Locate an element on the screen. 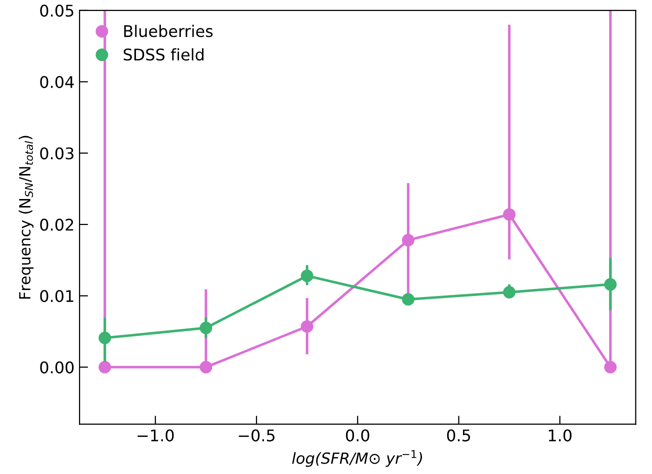 The width and height of the screenshot is (652, 474). x-tick-label: −0.5 is located at coordinates (256, 435).